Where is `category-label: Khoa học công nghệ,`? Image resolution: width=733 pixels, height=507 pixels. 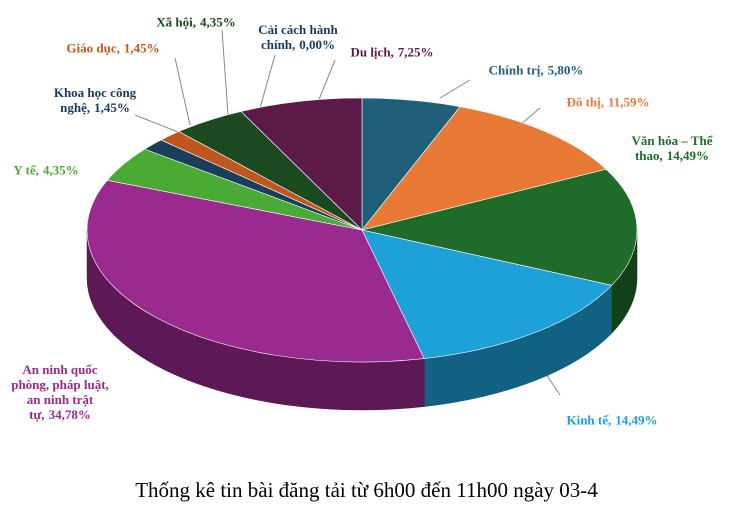 category-label: Khoa học công nghệ, is located at coordinates (95, 100).